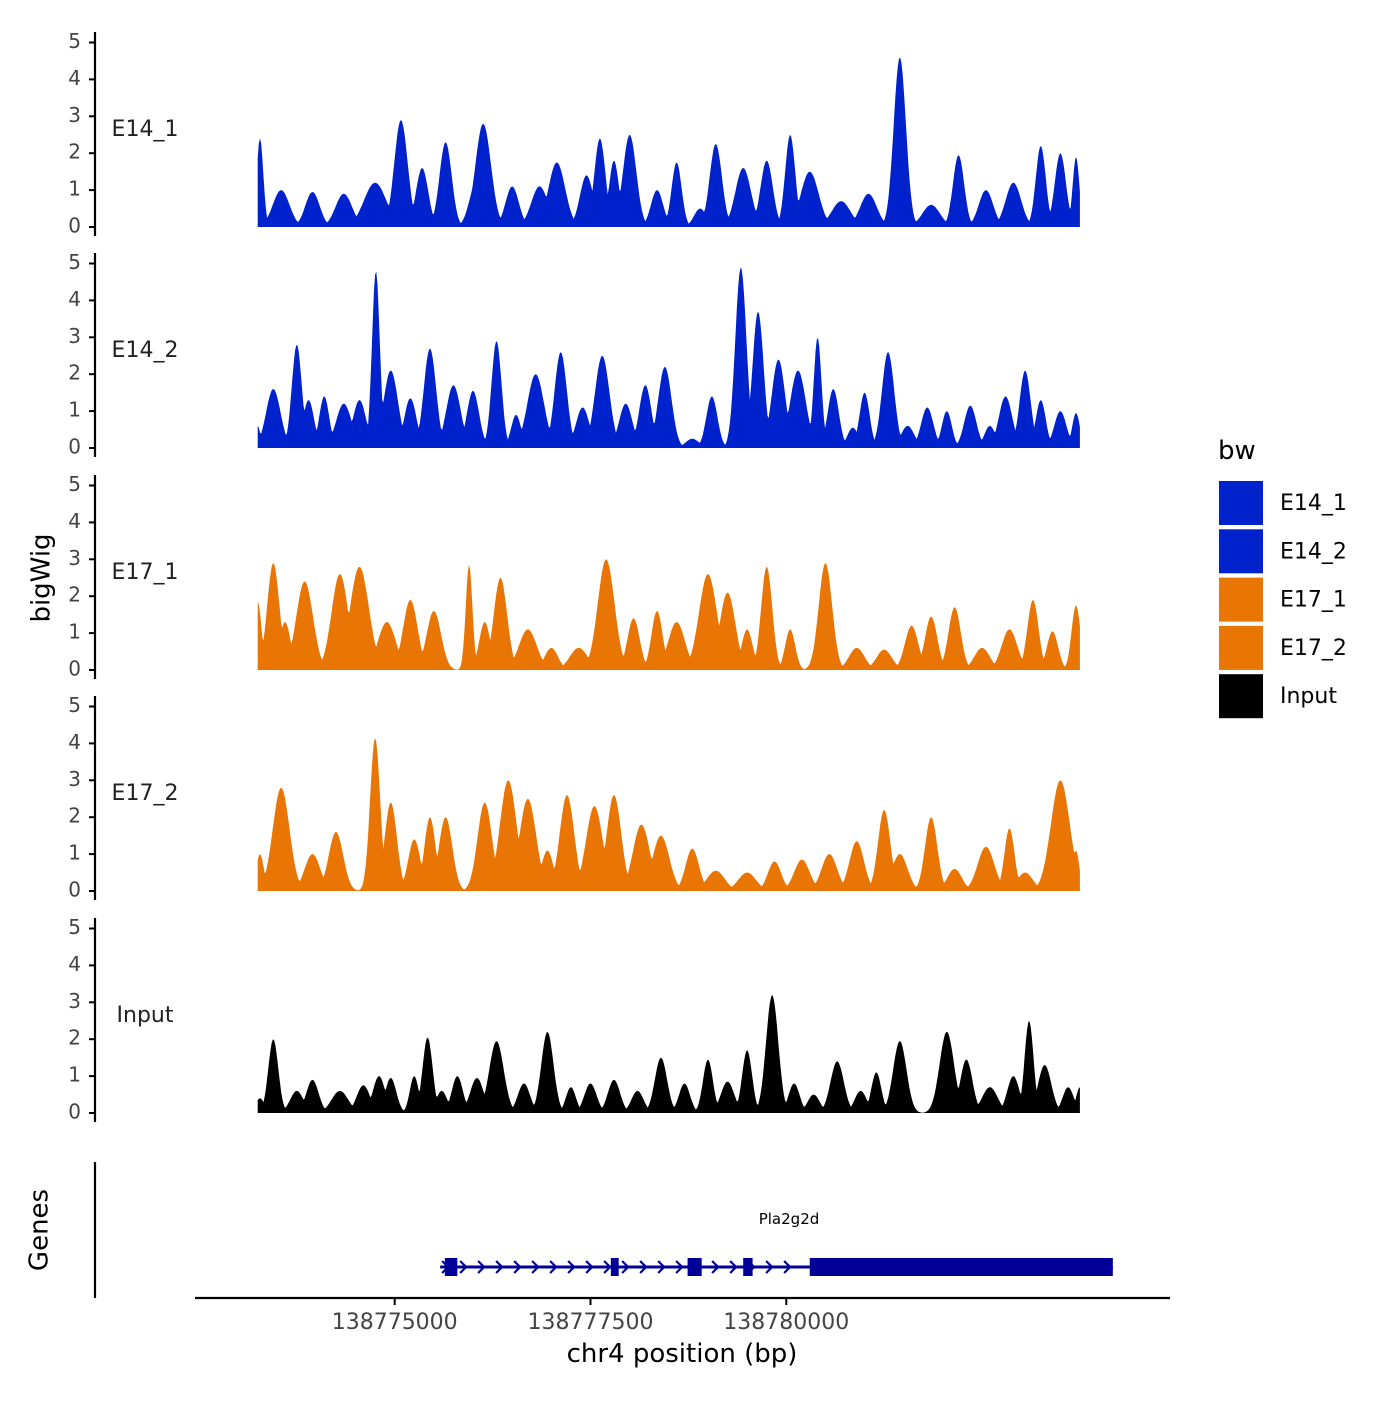 The height and width of the screenshot is (1404, 1400). I want to click on coverage-area-Input, so click(668, 1053).